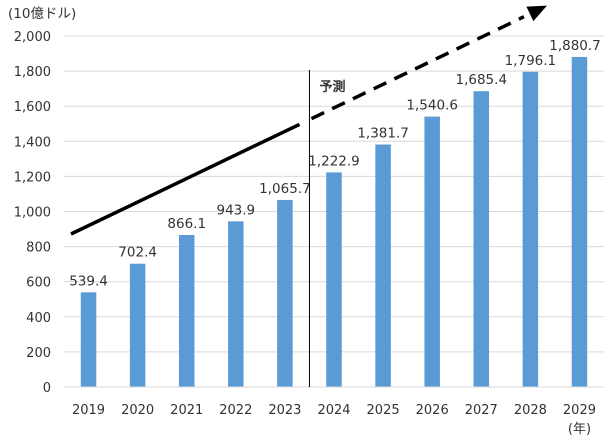 This screenshot has height=442, width=614. Describe the element at coordinates (38, 283) in the screenshot. I see `y-tick-label: 600` at that location.